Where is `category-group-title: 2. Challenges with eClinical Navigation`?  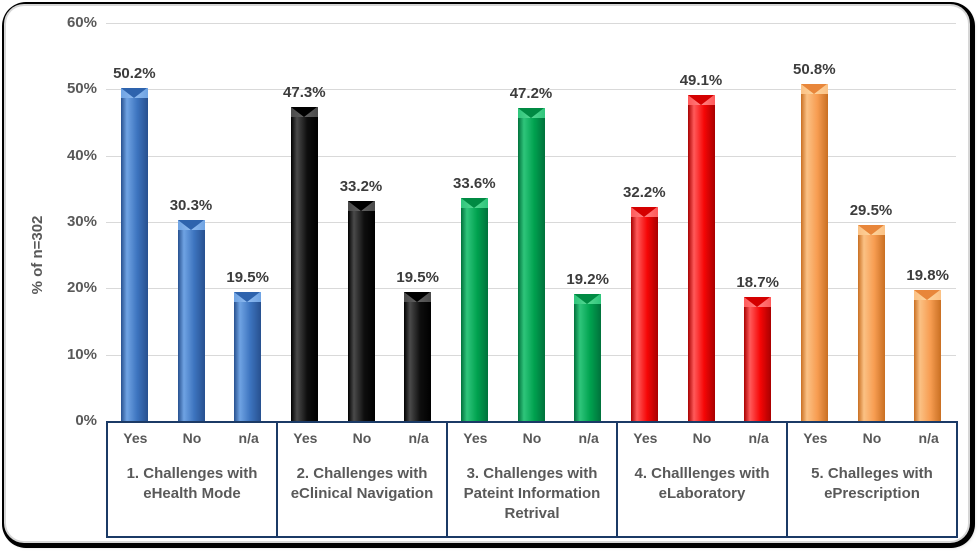 category-group-title: 2. Challenges with eClinical Navigation is located at coordinates (362, 484).